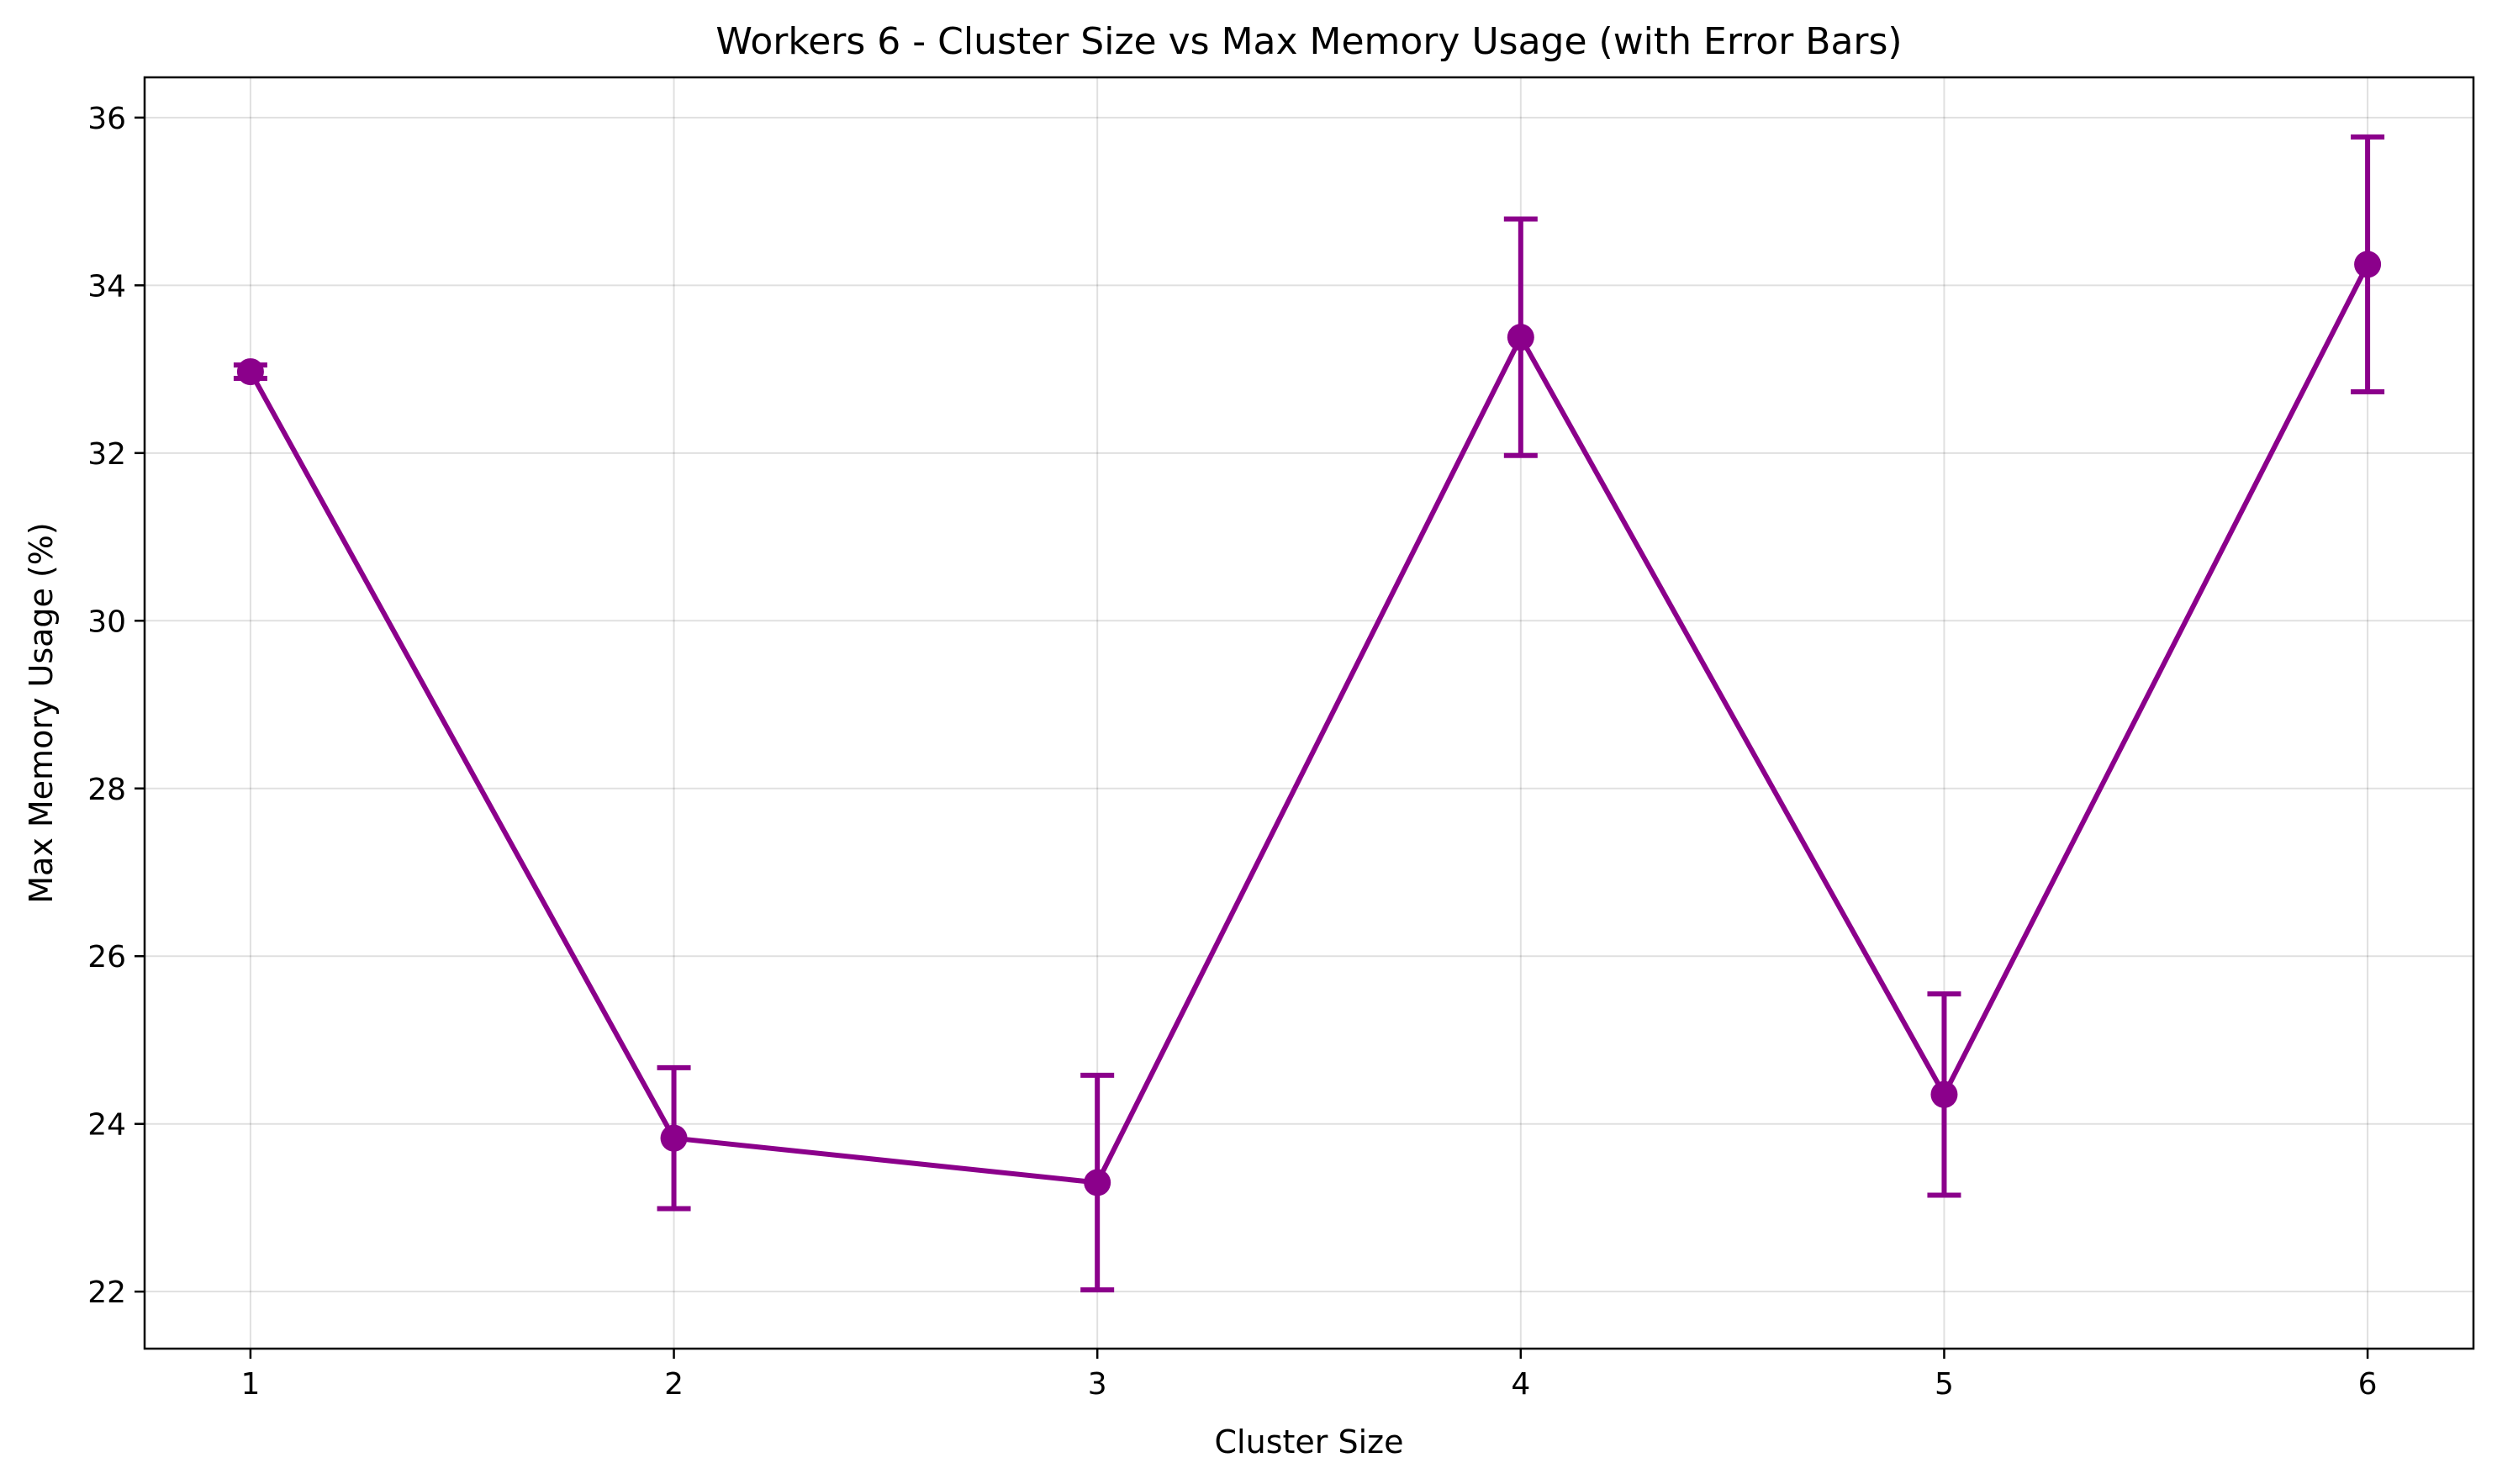  What do you see at coordinates (106, 1292) in the screenshot?
I see `y-tick-label: 22` at bounding box center [106, 1292].